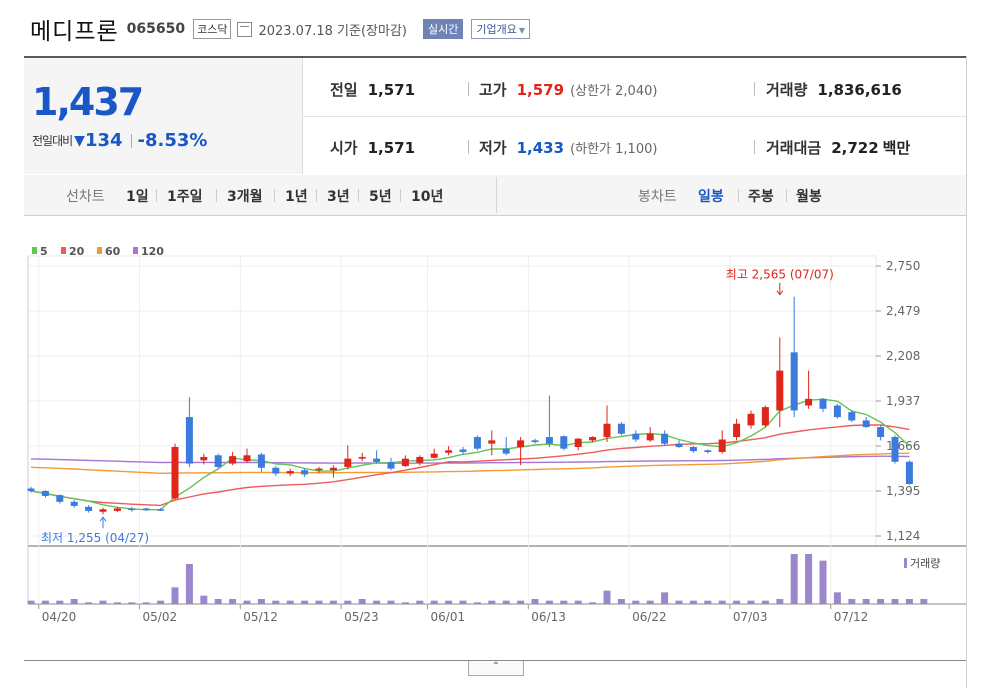 Image resolution: width=981 pixels, height=688 pixels. I want to click on amount-cell: 거래대금 2,722 백만, so click(838, 147).